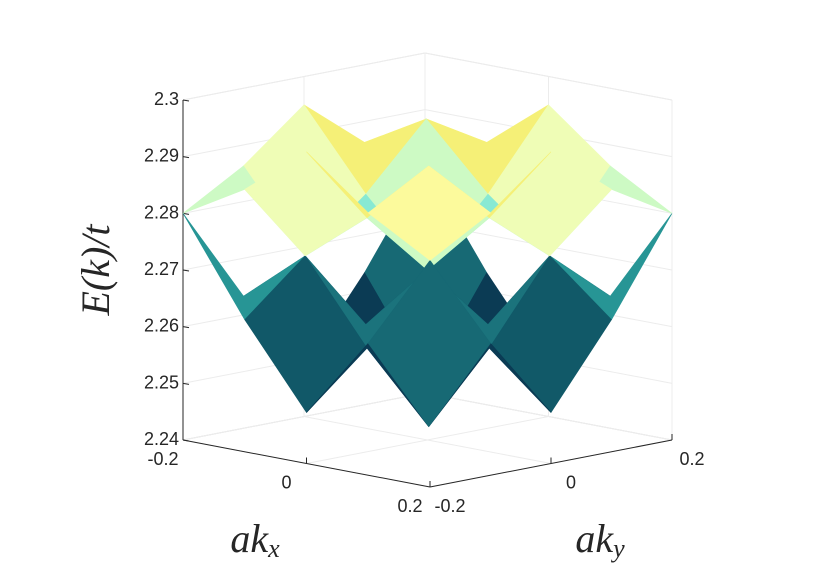 The width and height of the screenshot is (830, 587). I want to click on z-tick-label: 2.3, so click(166, 99).